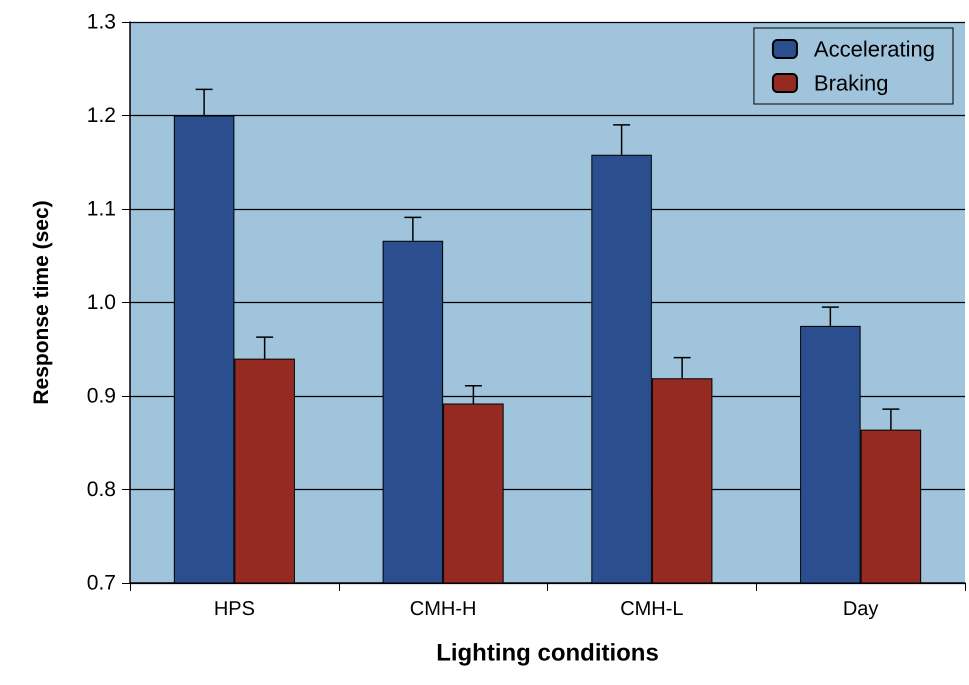  I want to click on y-axis-title: Response time (sec), so click(41, 302).